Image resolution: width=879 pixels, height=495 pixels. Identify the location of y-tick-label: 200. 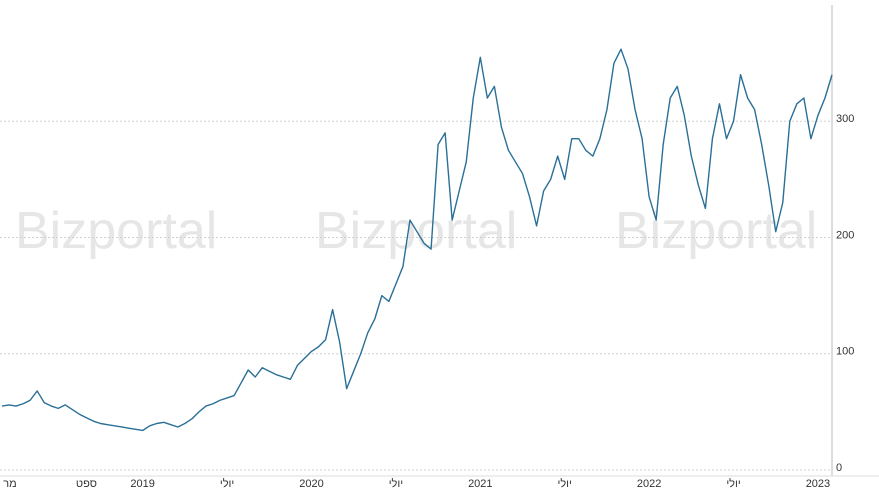
(845, 235).